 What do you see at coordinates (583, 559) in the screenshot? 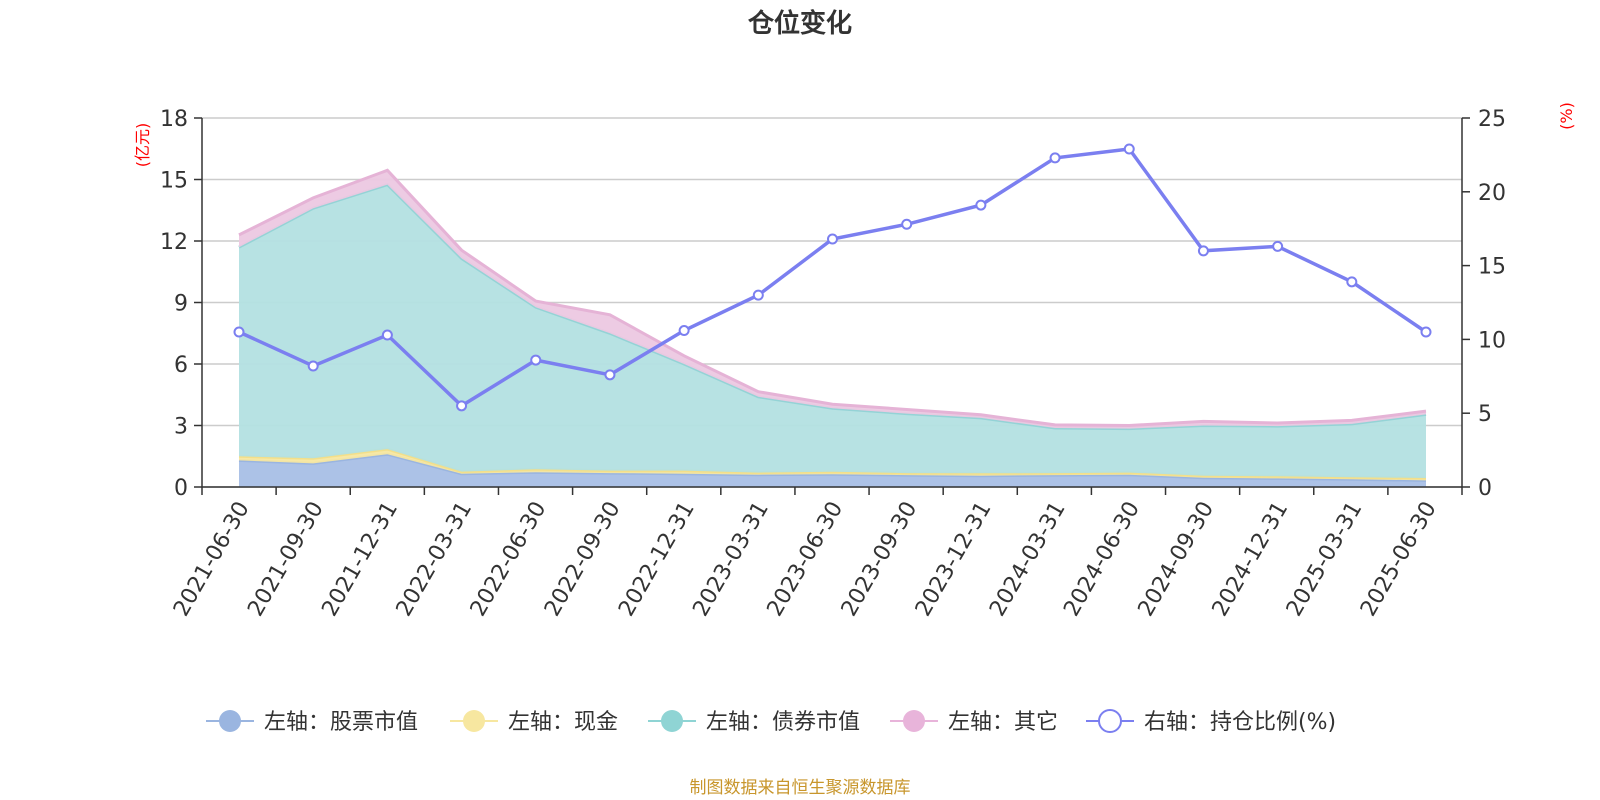
I see `x-tick-label: 2022-09-30` at bounding box center [583, 559].